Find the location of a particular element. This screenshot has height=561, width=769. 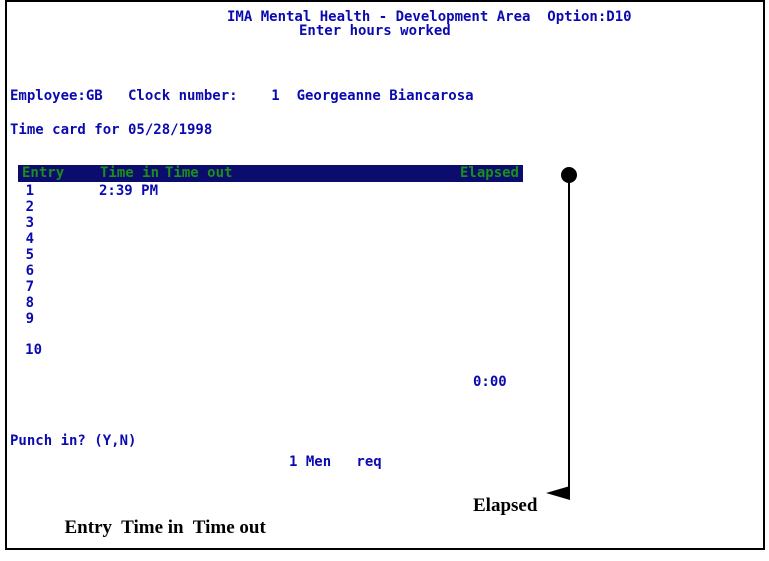

timecard-date: Time card for 05/28/1998 is located at coordinates (111, 130).